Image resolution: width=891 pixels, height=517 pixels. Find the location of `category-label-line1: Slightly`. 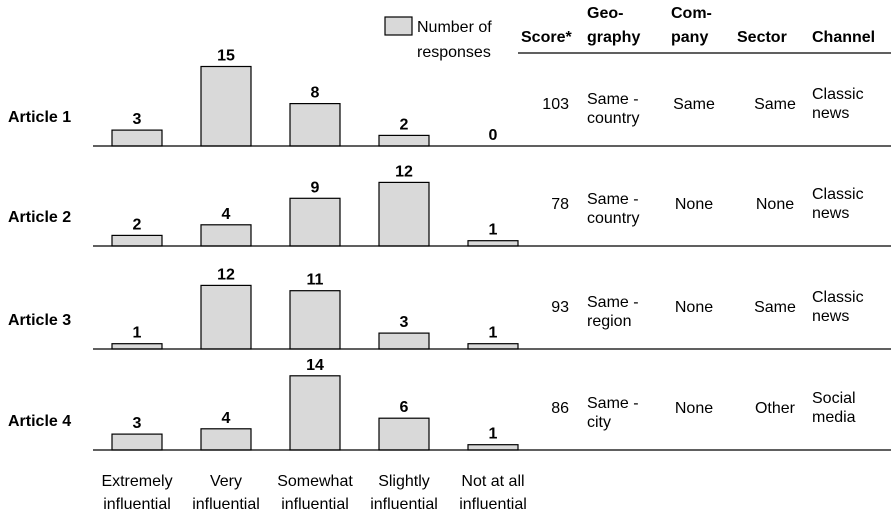

category-label-line1: Slightly is located at coordinates (404, 481).